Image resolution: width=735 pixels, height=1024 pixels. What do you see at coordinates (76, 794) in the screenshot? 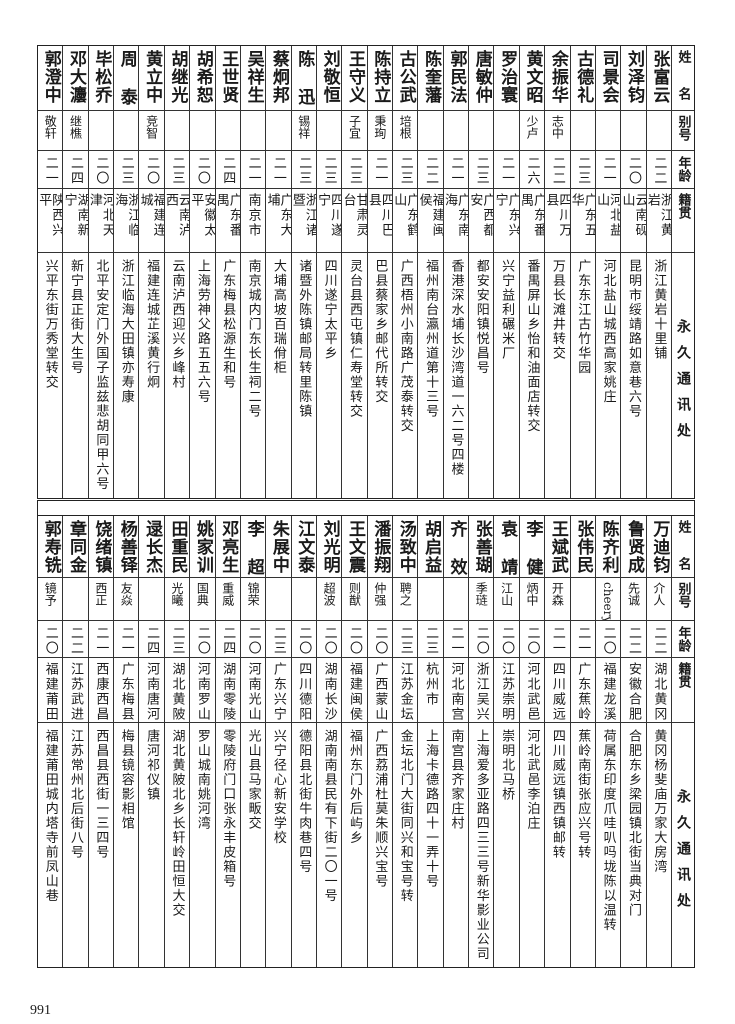
I see `person-address: 江苏常州北后街八号` at bounding box center [76, 794].